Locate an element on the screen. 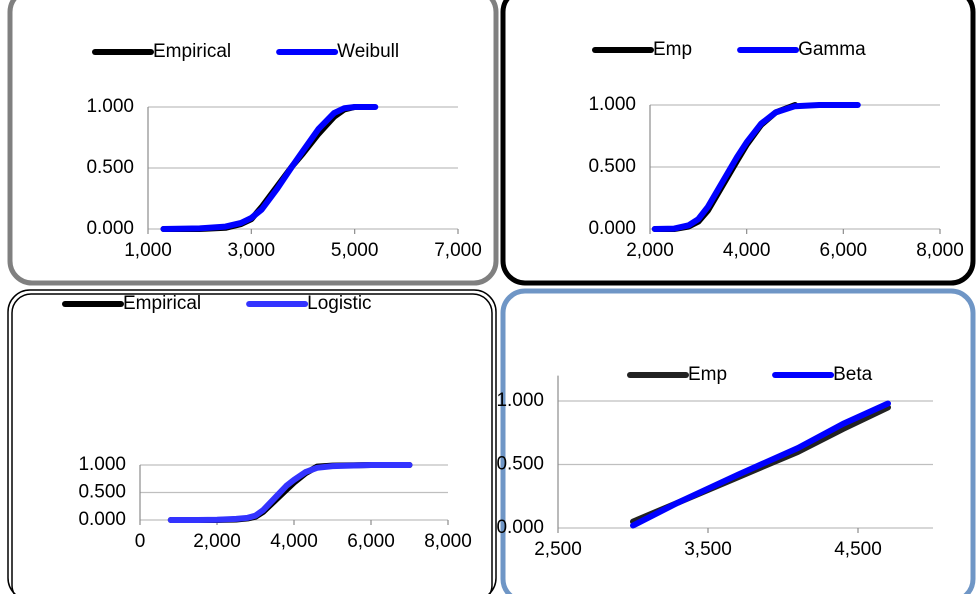 The height and width of the screenshot is (594, 978). x-tick-label: 2,500 is located at coordinates (558, 549).